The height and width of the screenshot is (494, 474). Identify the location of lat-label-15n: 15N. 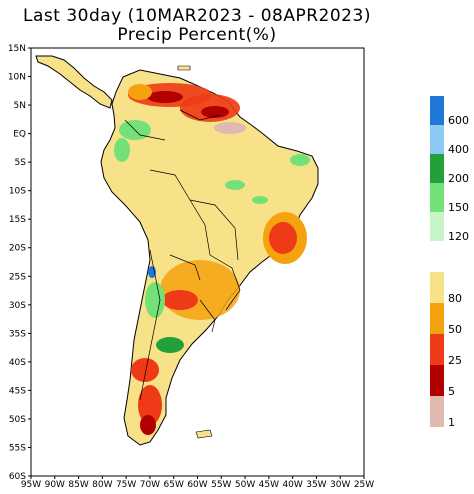
(17, 49).